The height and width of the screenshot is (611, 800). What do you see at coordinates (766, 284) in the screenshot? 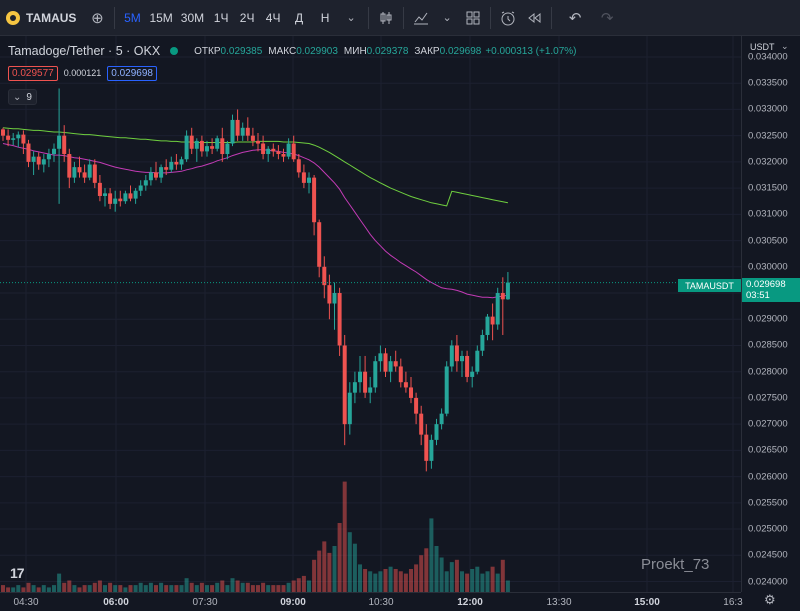
I see `last-price-value: 0.029698` at bounding box center [766, 284].